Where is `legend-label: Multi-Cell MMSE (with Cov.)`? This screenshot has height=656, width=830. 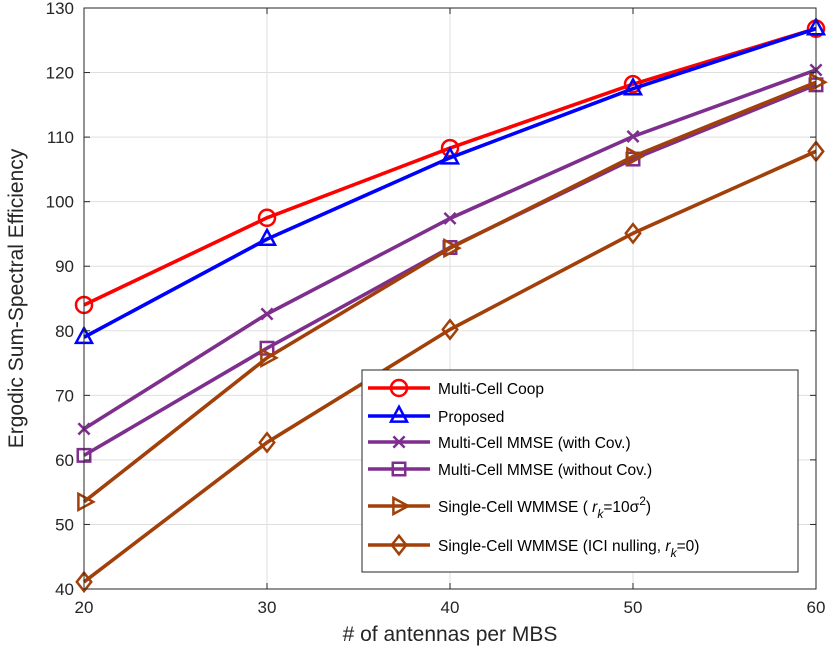
legend-label: Multi-Cell MMSE (with Cov.) is located at coordinates (534, 443).